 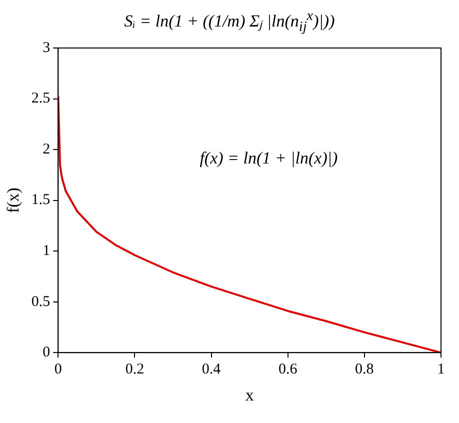 What do you see at coordinates (13, 201) in the screenshot?
I see `y-axis-title: f(x)` at bounding box center [13, 201].